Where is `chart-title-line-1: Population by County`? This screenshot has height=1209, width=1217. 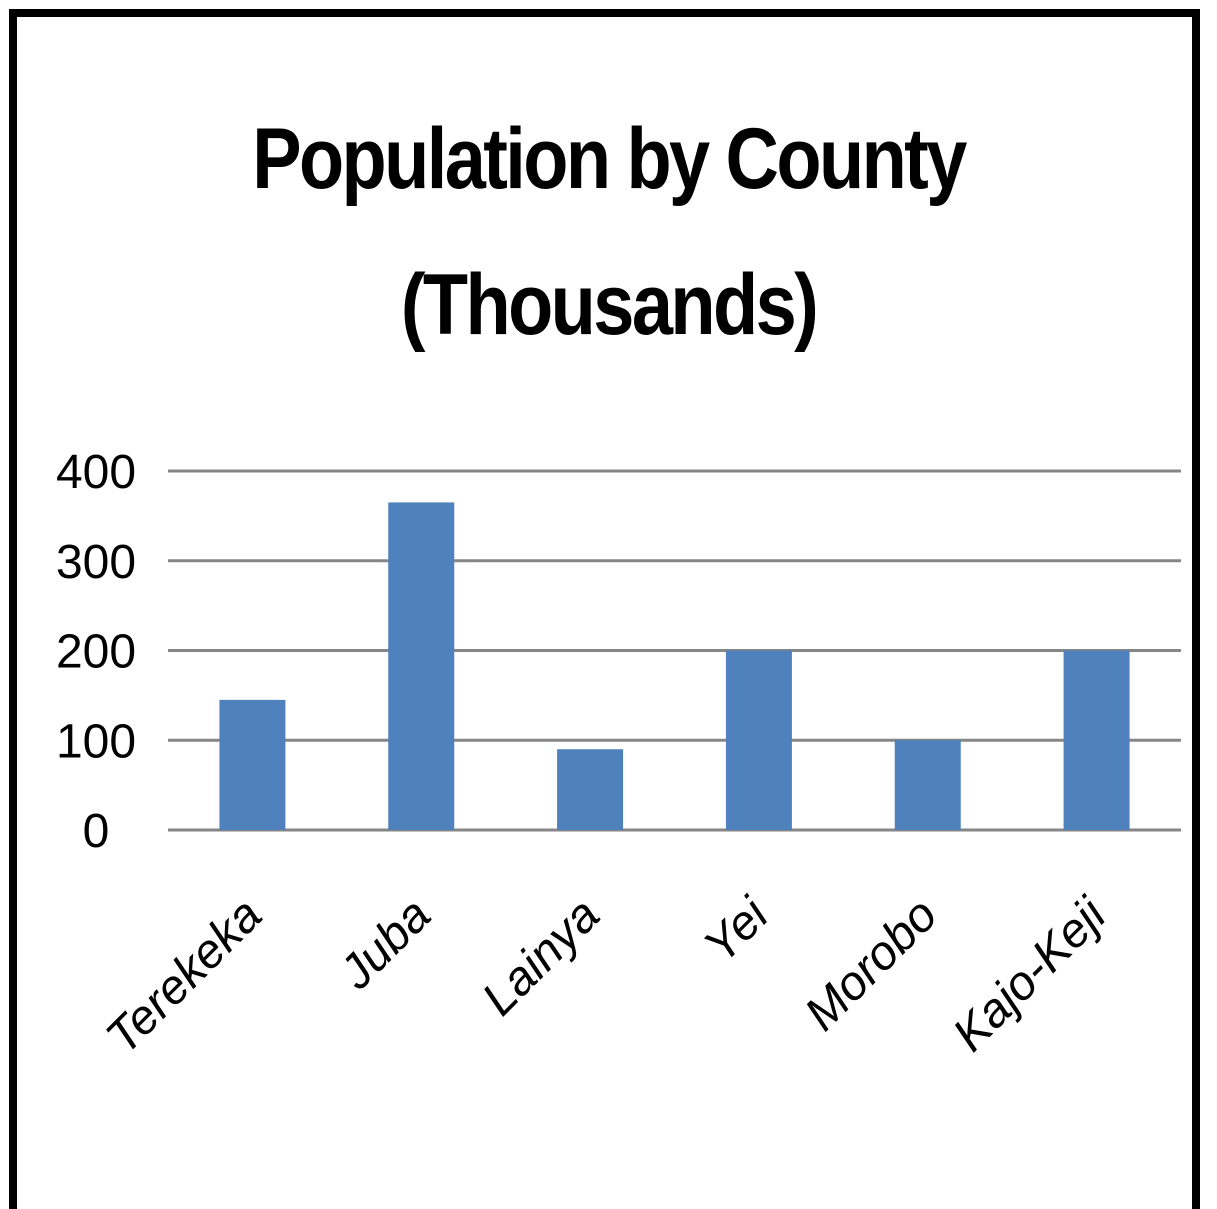 chart-title-line-1: Population by County is located at coordinates (609, 159).